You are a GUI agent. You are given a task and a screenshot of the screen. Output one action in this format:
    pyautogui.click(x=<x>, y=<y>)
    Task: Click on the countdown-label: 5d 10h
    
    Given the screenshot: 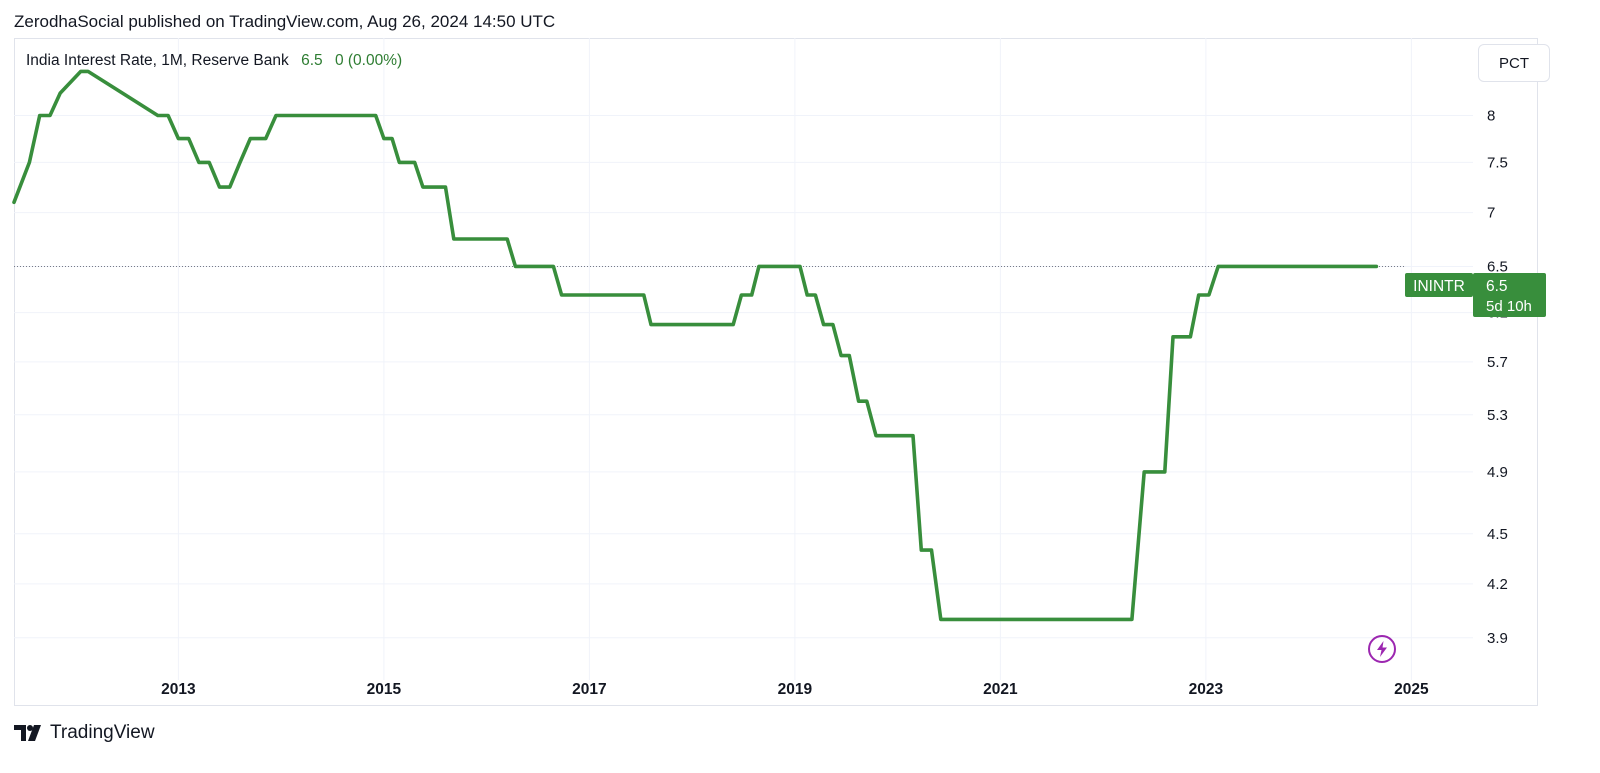 What is the action you would take?
    pyautogui.click(x=1509, y=306)
    